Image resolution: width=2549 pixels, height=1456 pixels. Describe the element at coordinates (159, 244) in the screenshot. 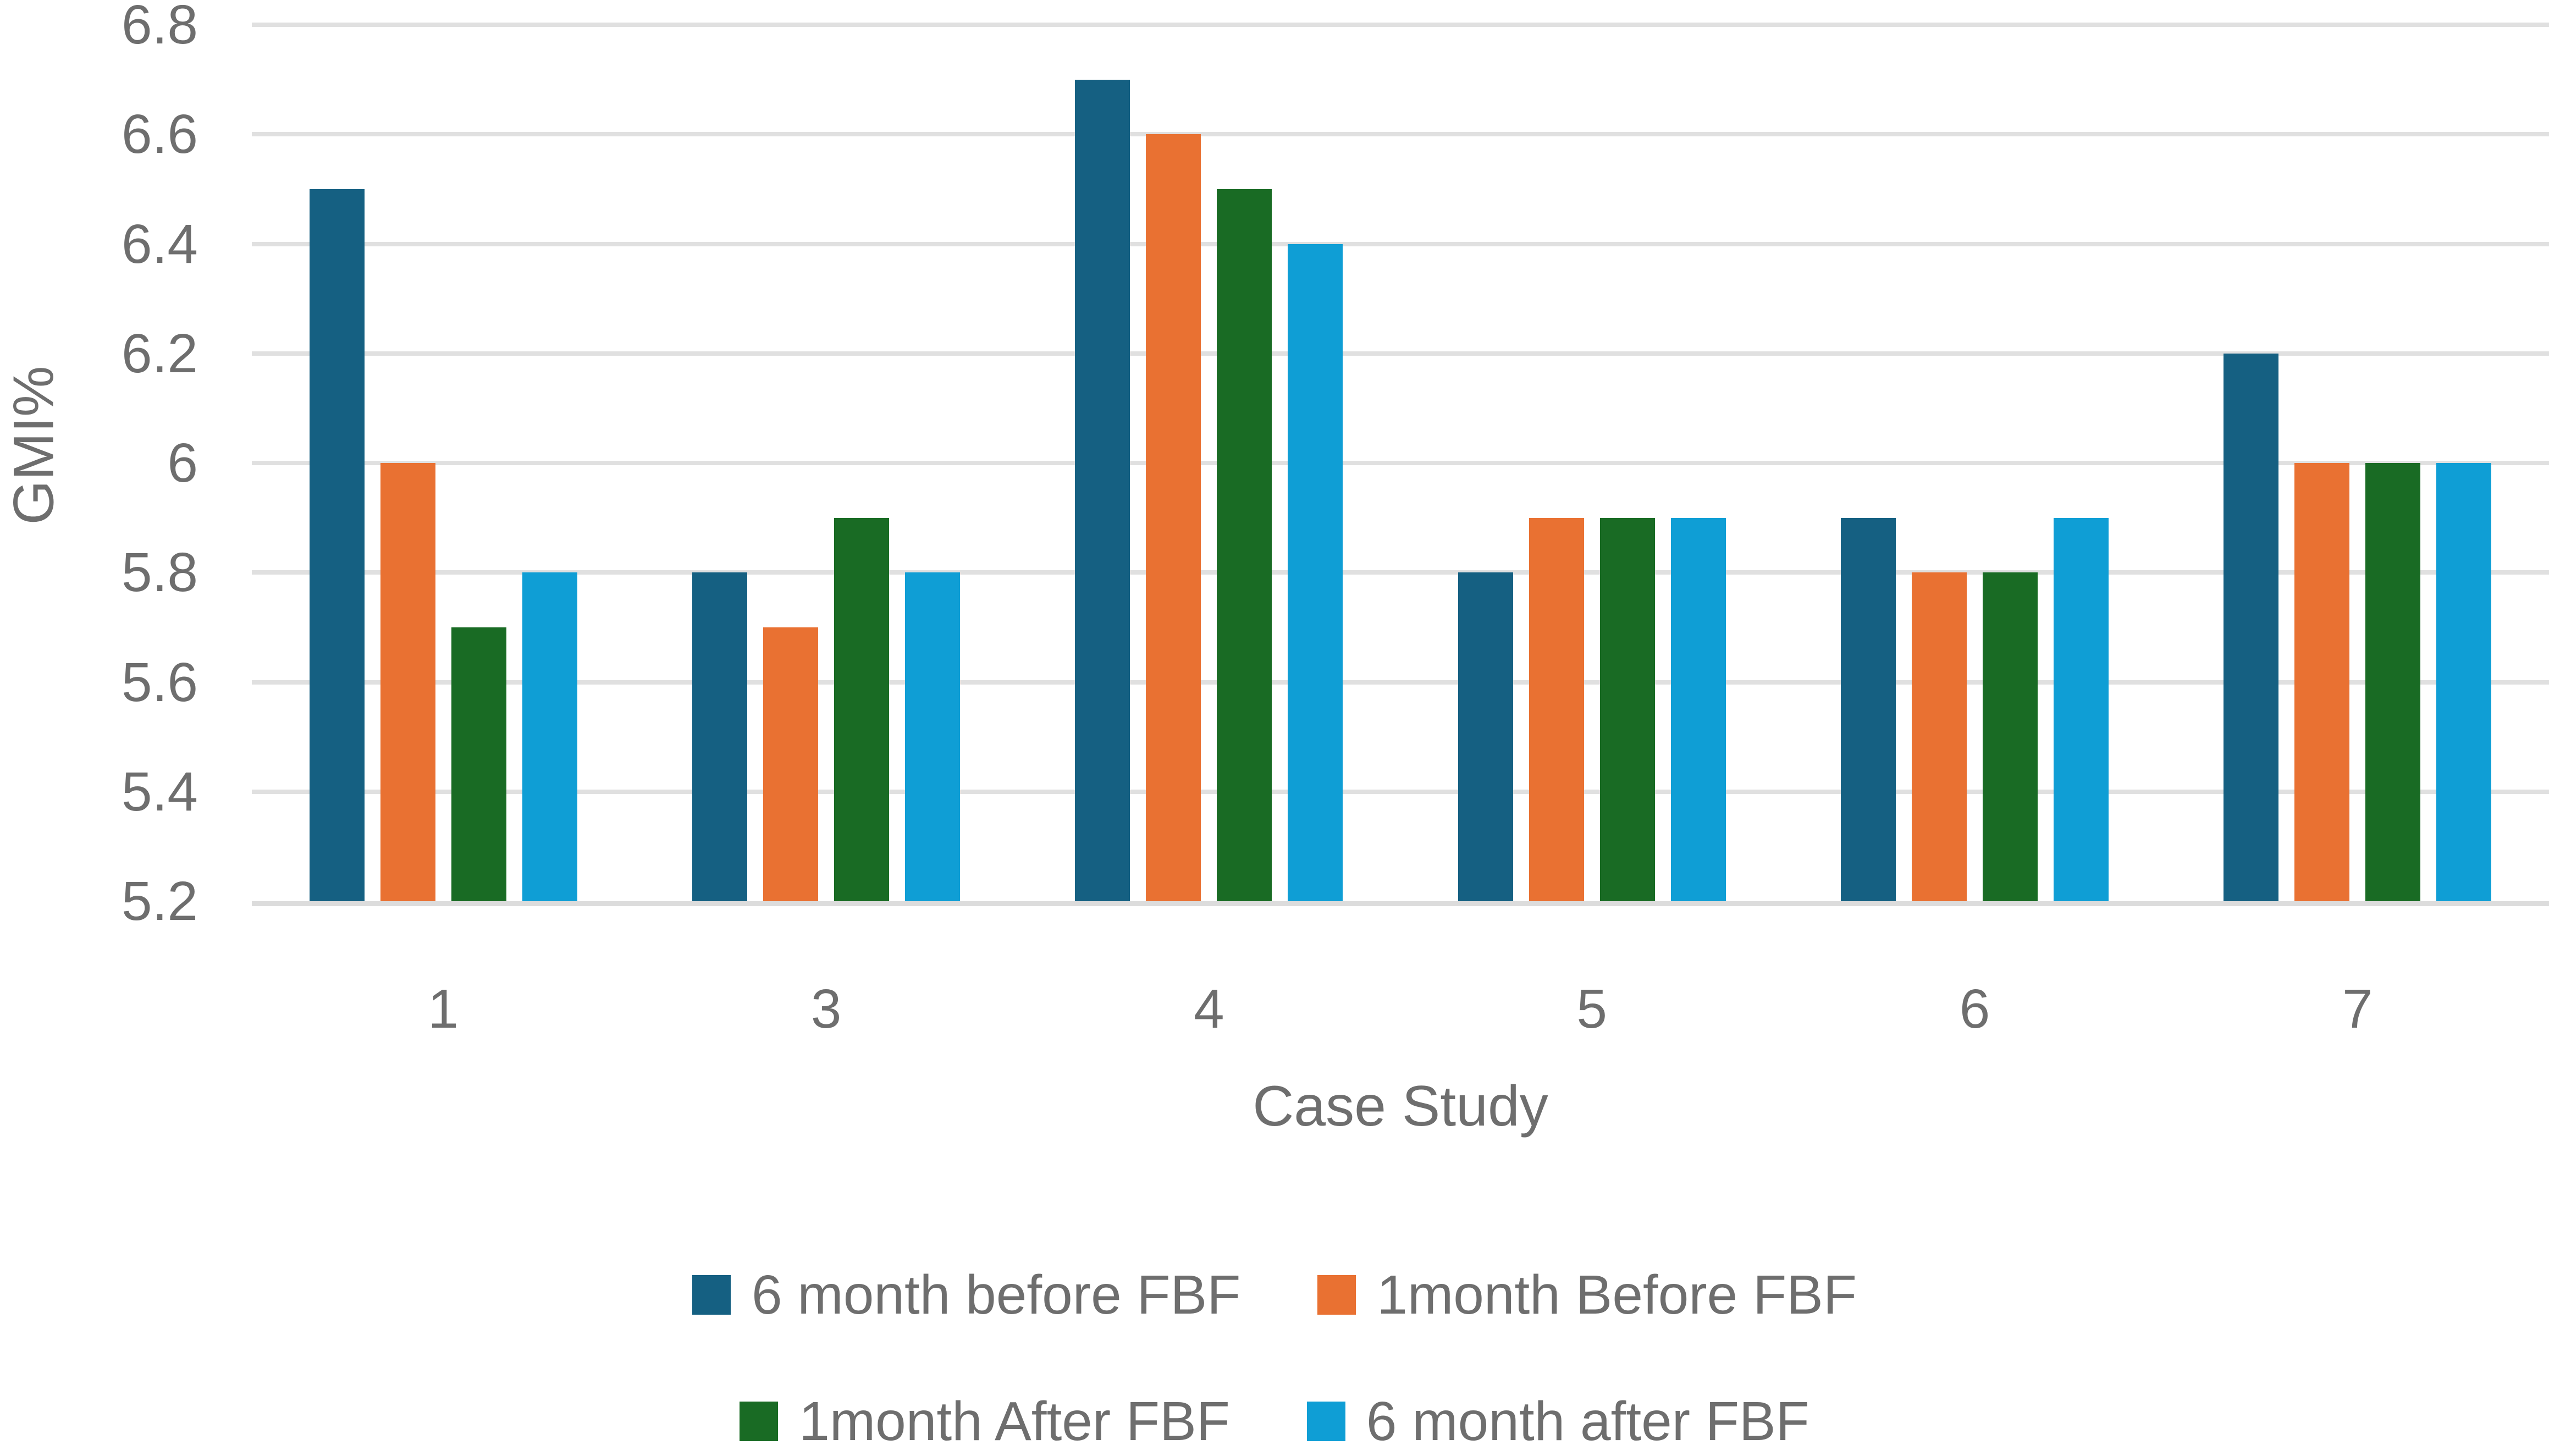

I see `y-tick-label: 6.4` at that location.